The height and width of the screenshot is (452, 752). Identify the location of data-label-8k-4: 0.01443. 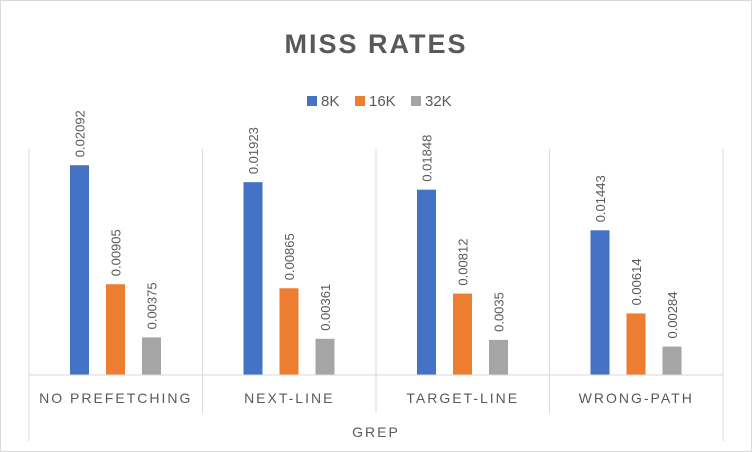
(600, 198).